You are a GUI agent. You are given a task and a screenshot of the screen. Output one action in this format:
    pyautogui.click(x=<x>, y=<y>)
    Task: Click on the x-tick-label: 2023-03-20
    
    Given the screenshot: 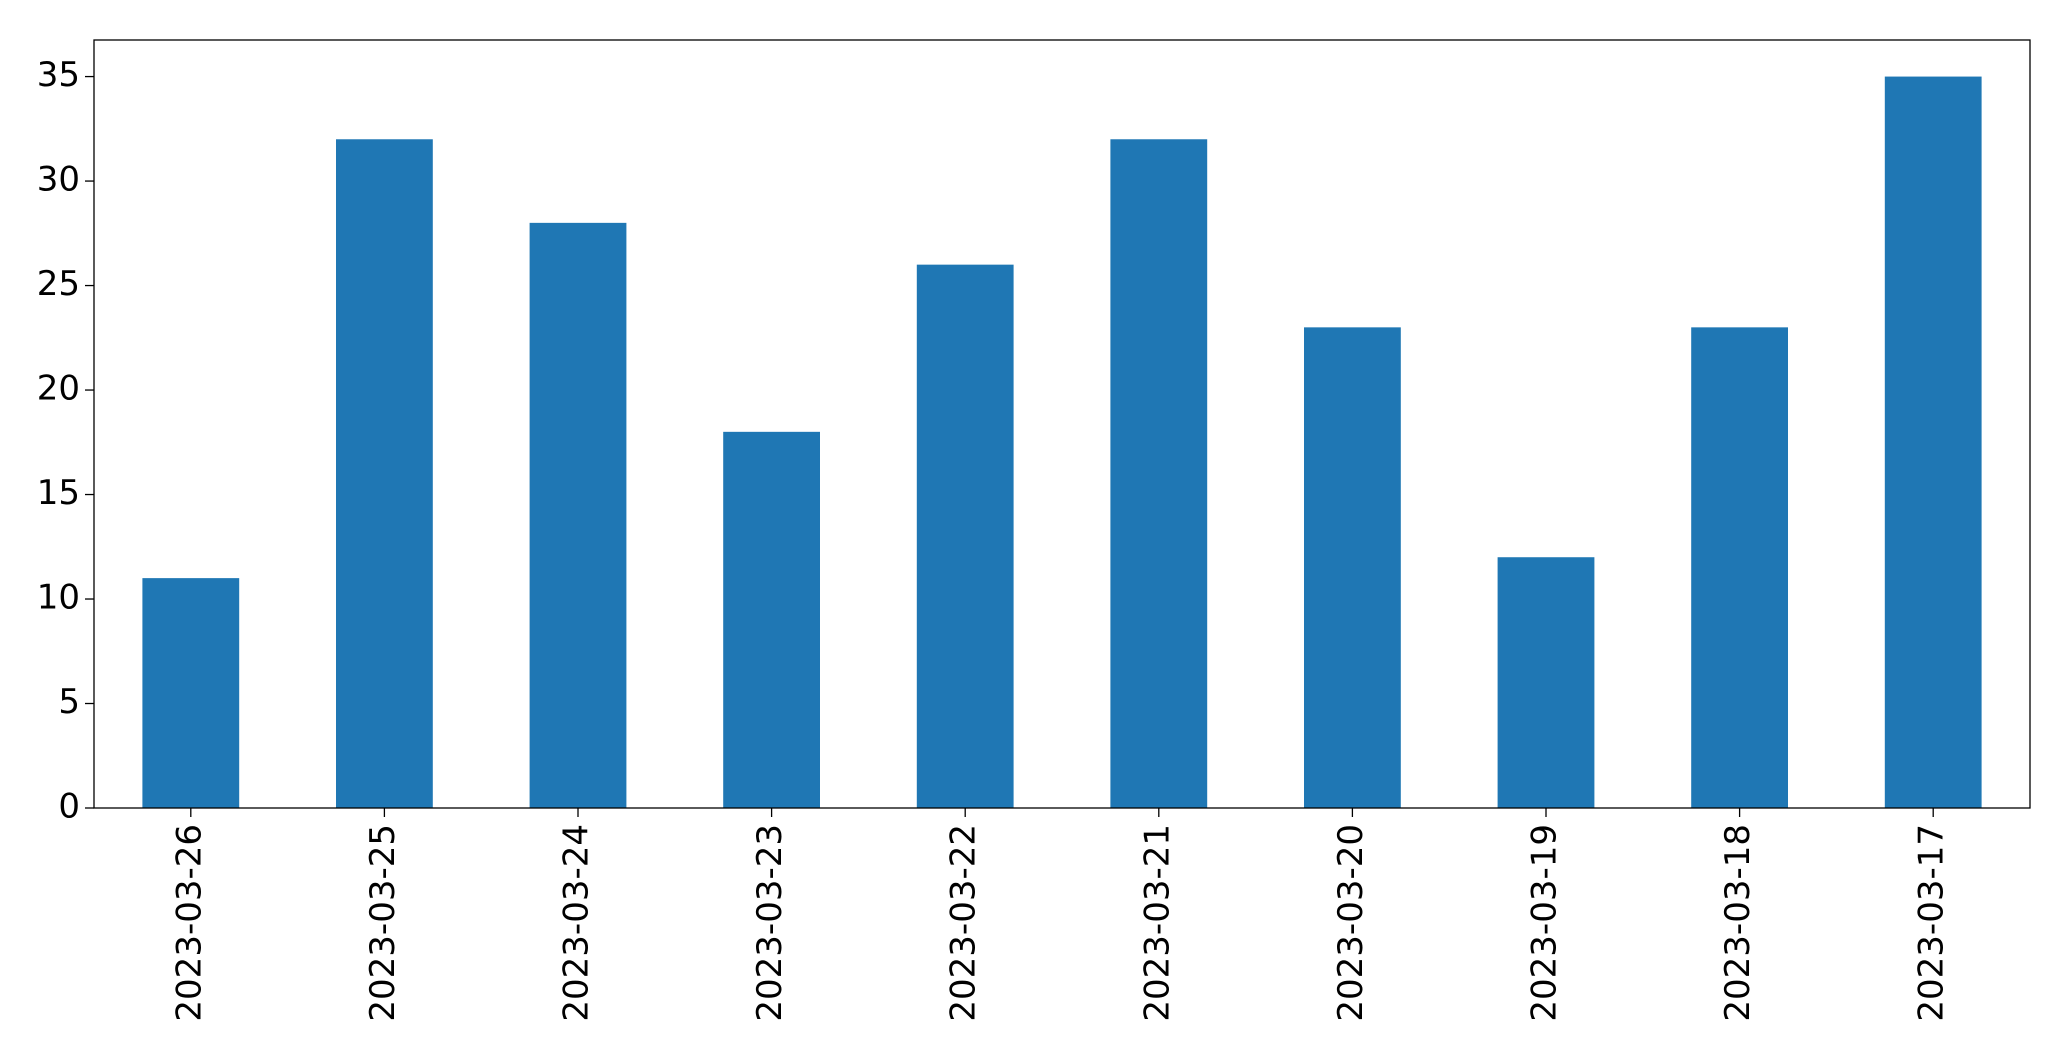 What is the action you would take?
    pyautogui.click(x=1351, y=923)
    